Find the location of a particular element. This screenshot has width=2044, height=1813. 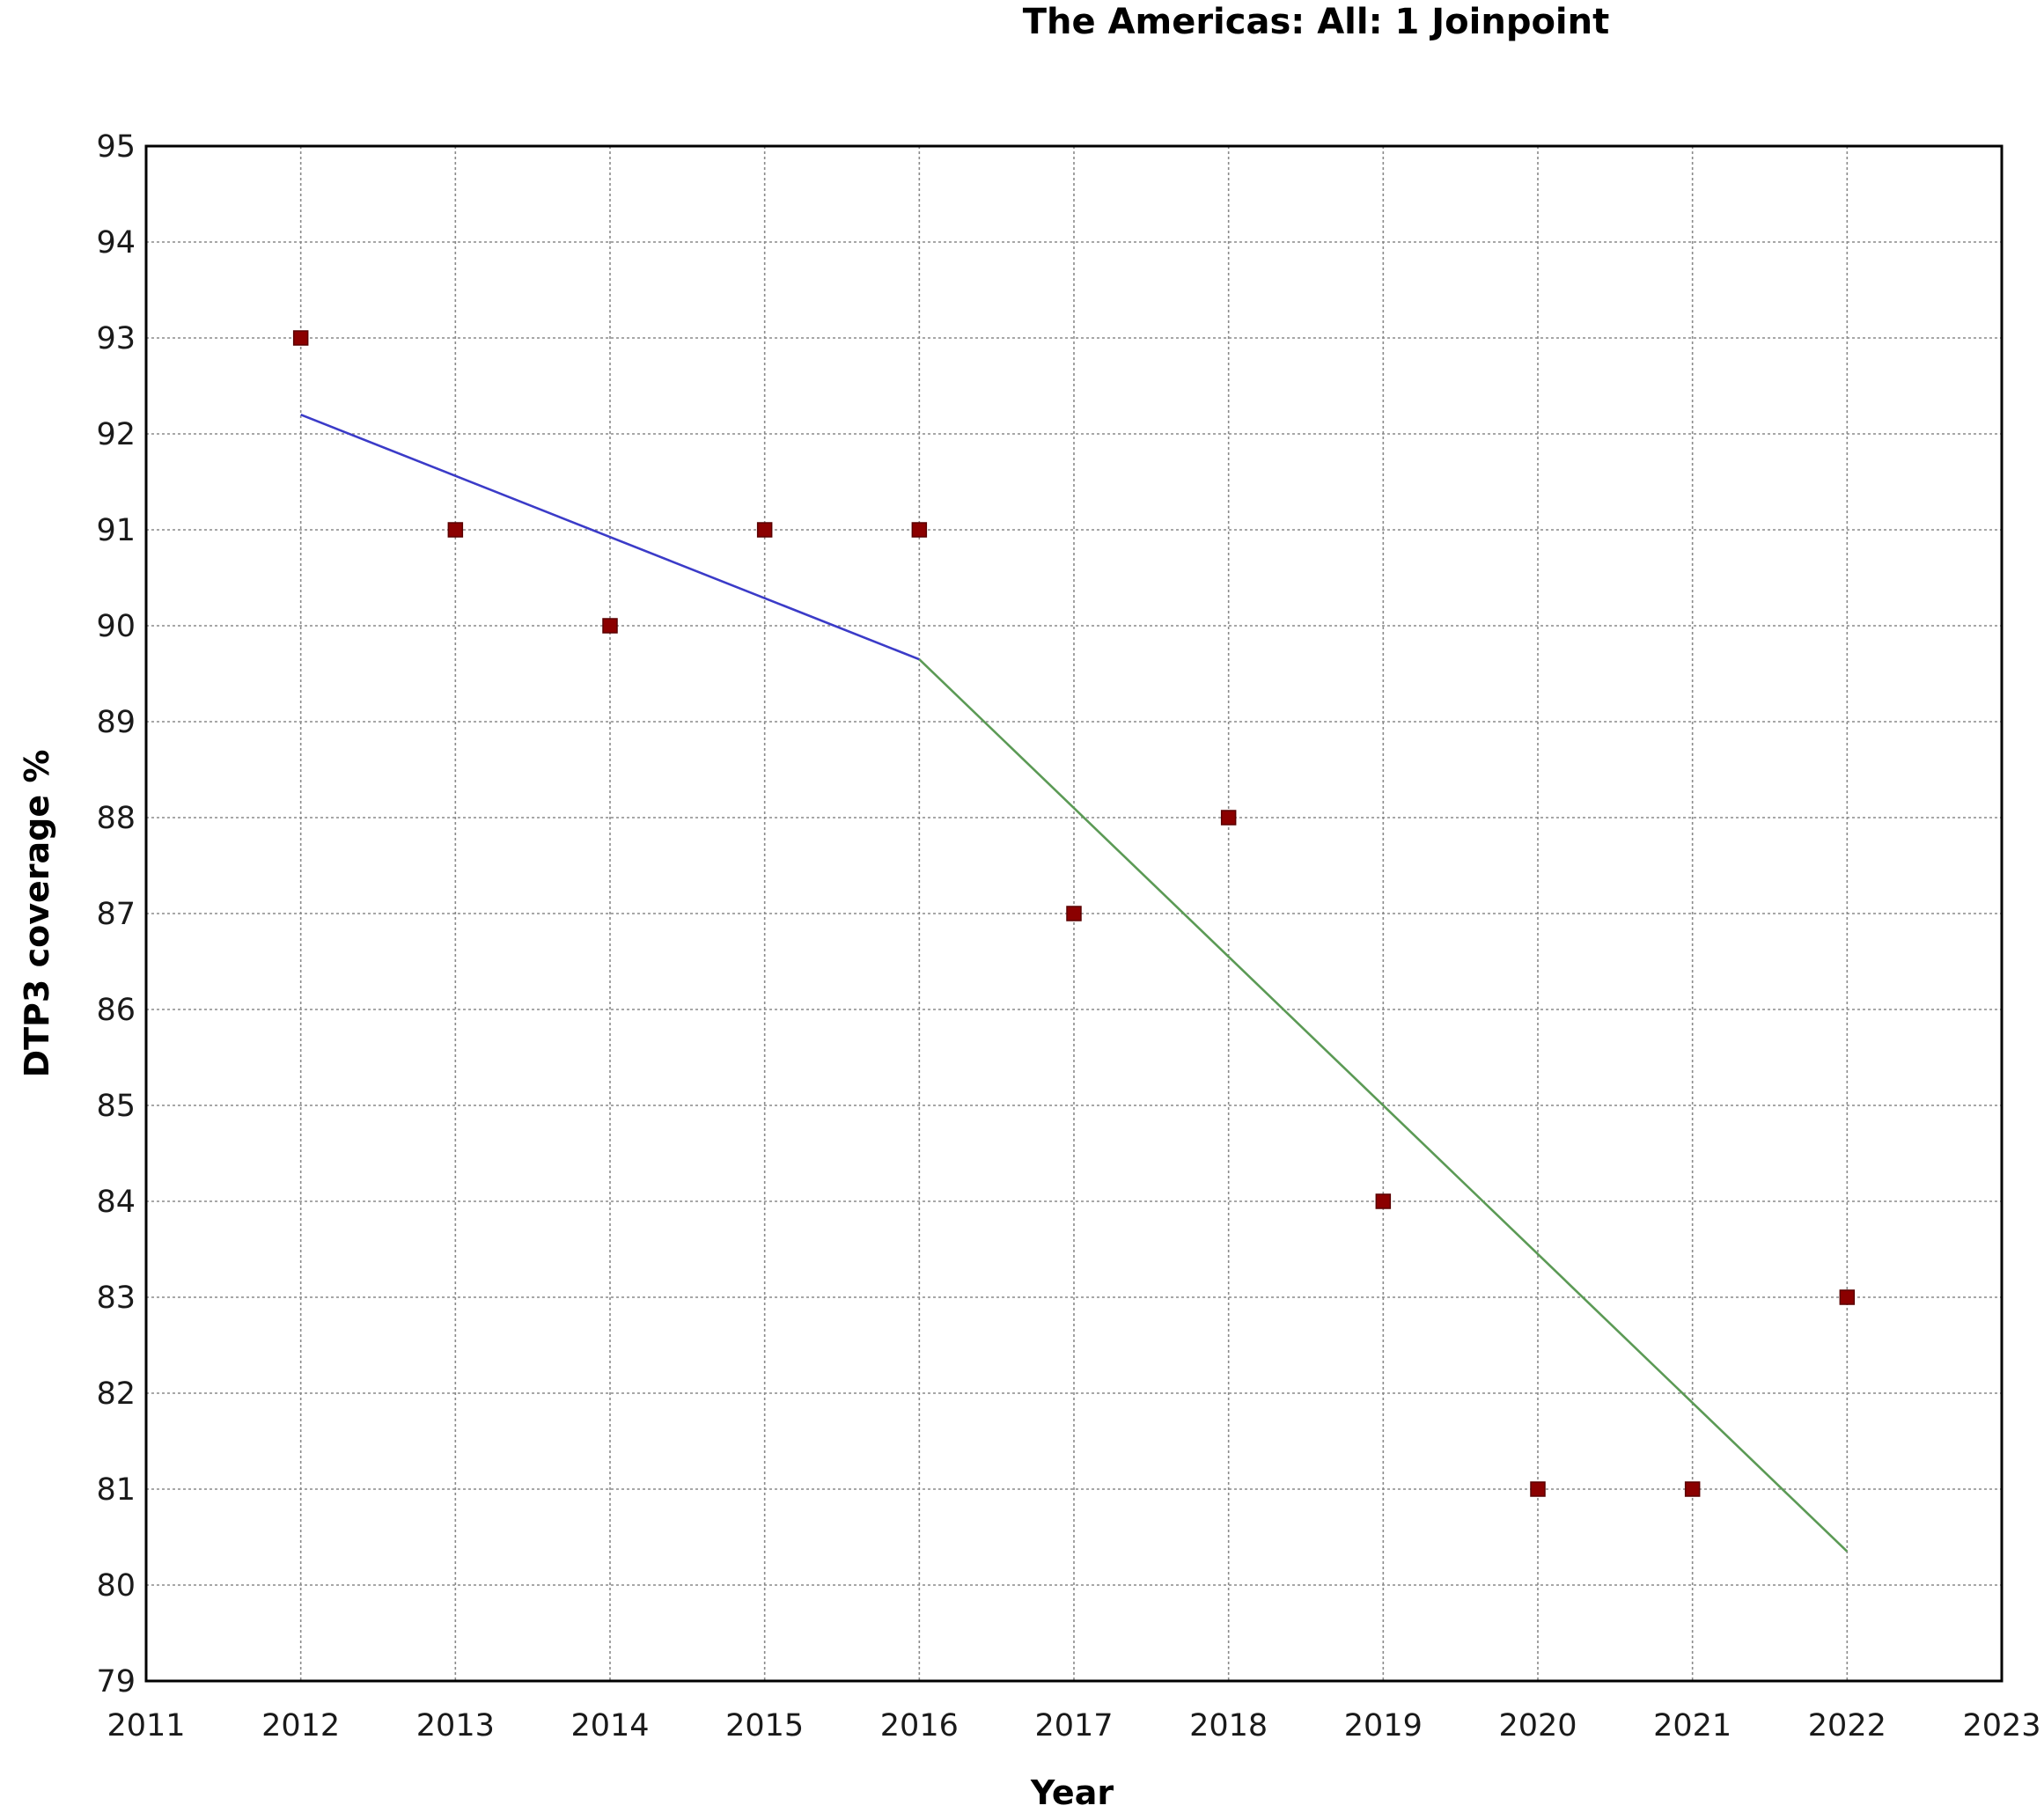

x-tick-label: 2019 is located at coordinates (1383, 1725).